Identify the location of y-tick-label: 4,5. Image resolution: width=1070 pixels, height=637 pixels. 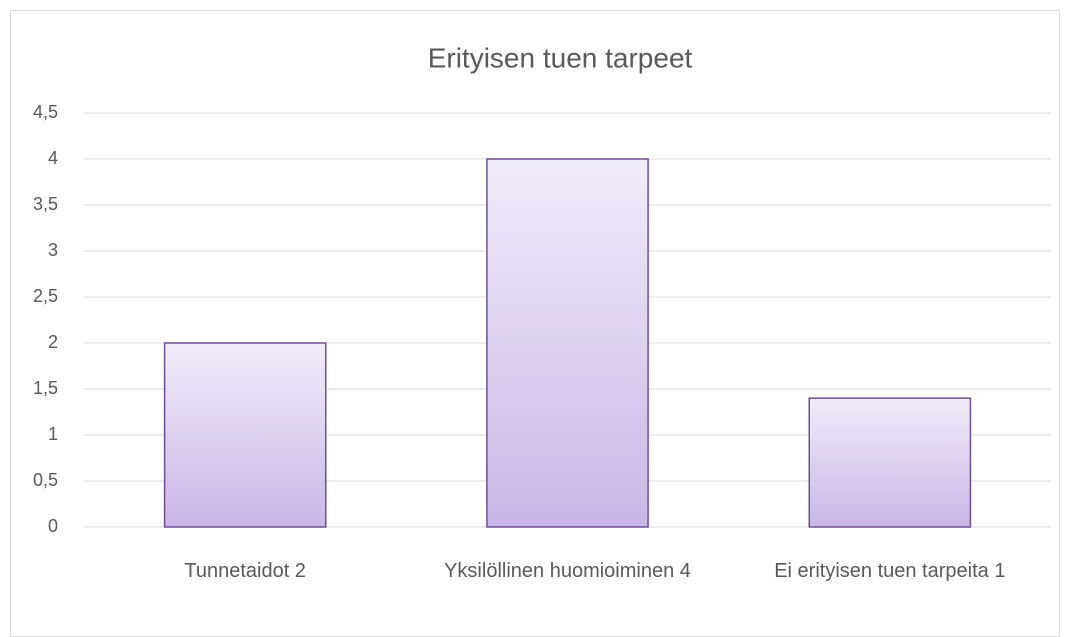
(45, 112).